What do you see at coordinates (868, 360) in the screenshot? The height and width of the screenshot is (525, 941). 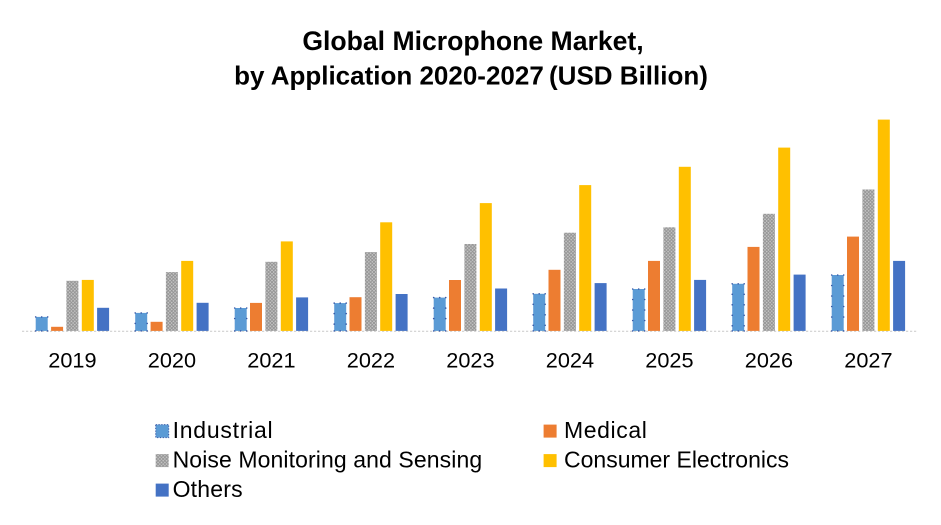 I see `svg-text: 2027` at bounding box center [868, 360].